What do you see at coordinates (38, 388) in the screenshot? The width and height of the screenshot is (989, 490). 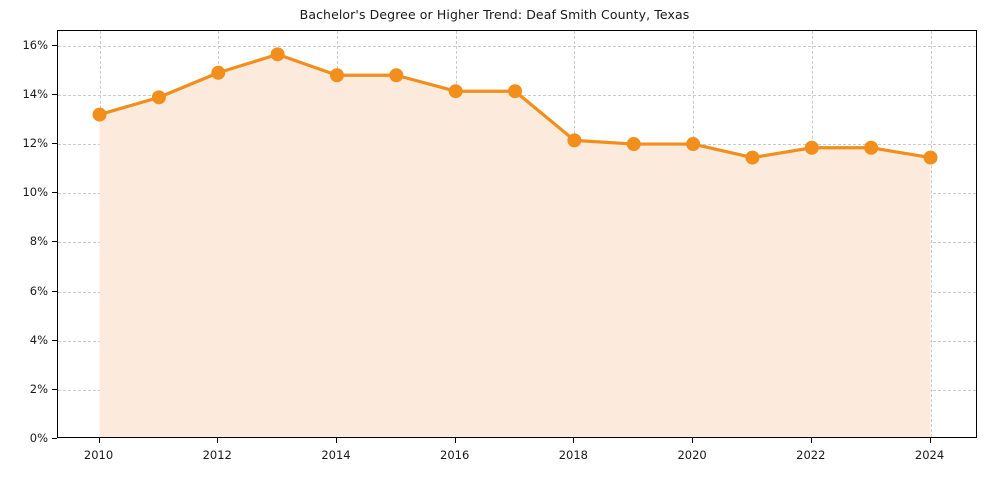 I see `y-axis-tick-label: 2%` at bounding box center [38, 388].